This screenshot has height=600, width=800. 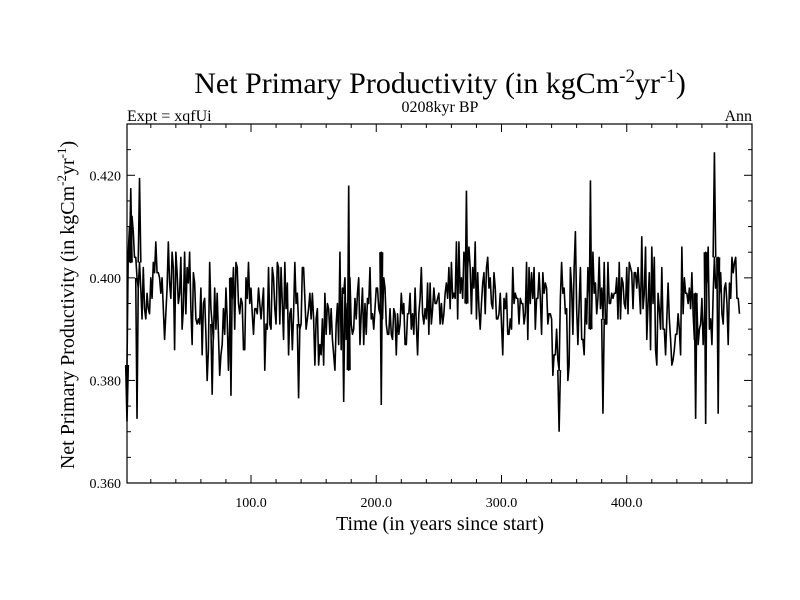 I want to click on title-main: Net Primary Productivity (in kgCm, so click(x=406, y=83).